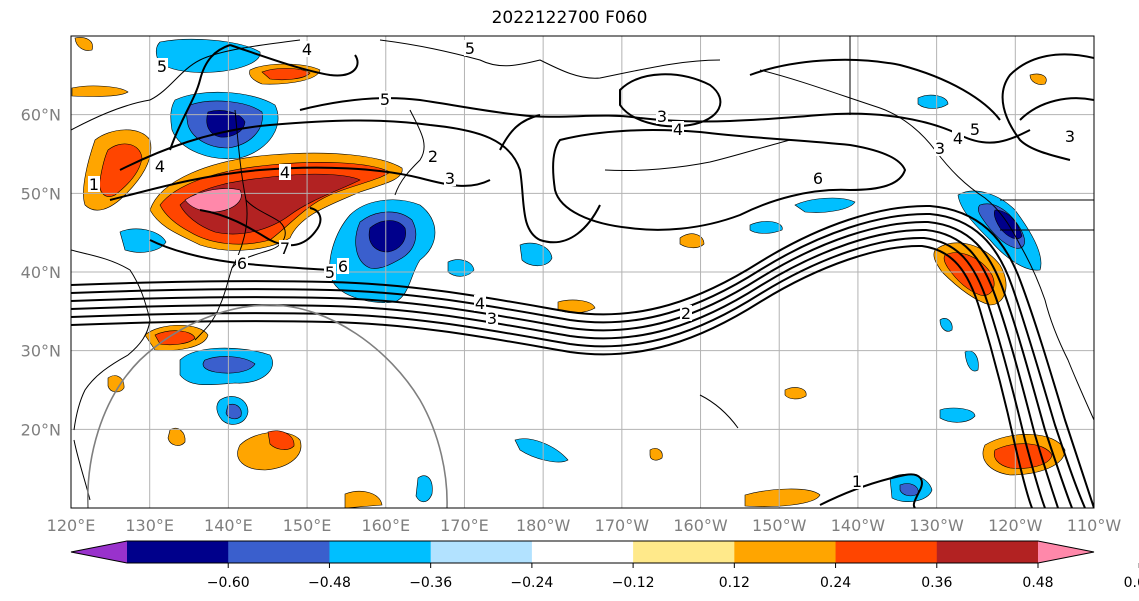  What do you see at coordinates (858, 525) in the screenshot?
I see `longitude-label: 140°W` at bounding box center [858, 525].